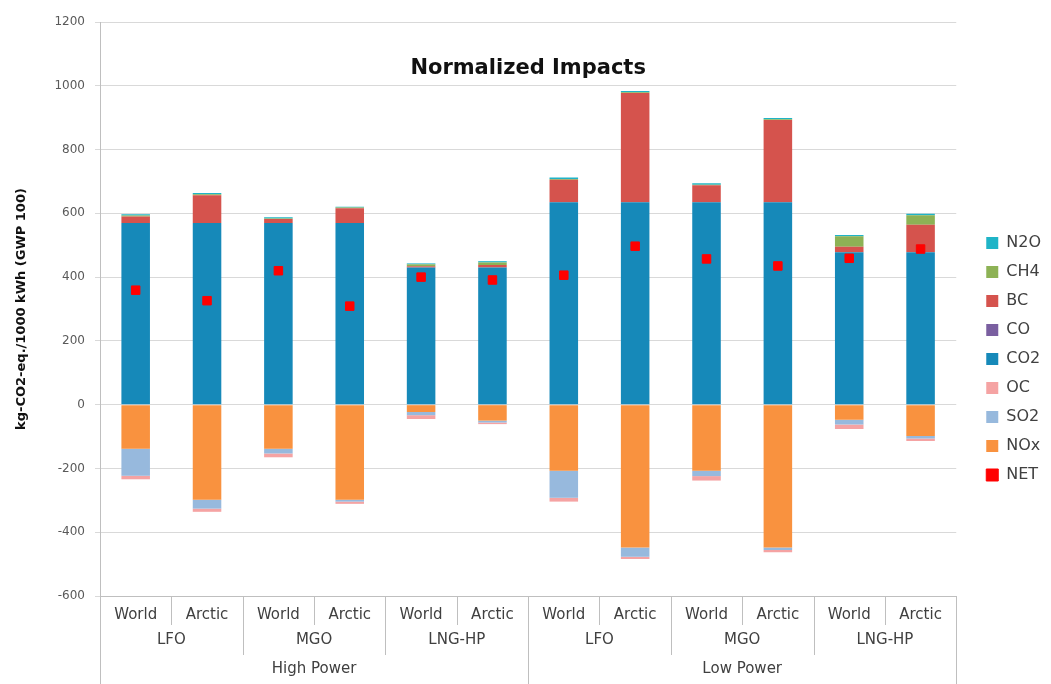  Describe the element at coordinates (1023, 416) in the screenshot. I see `legend-label: SO2` at that location.